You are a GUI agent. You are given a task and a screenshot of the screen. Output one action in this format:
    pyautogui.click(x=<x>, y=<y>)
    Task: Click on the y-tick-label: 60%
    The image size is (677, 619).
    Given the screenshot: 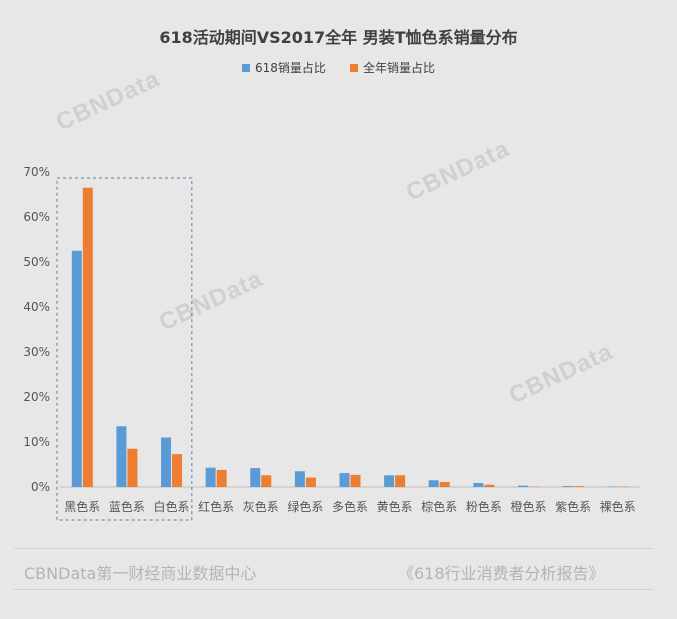 What is the action you would take?
    pyautogui.click(x=36, y=217)
    